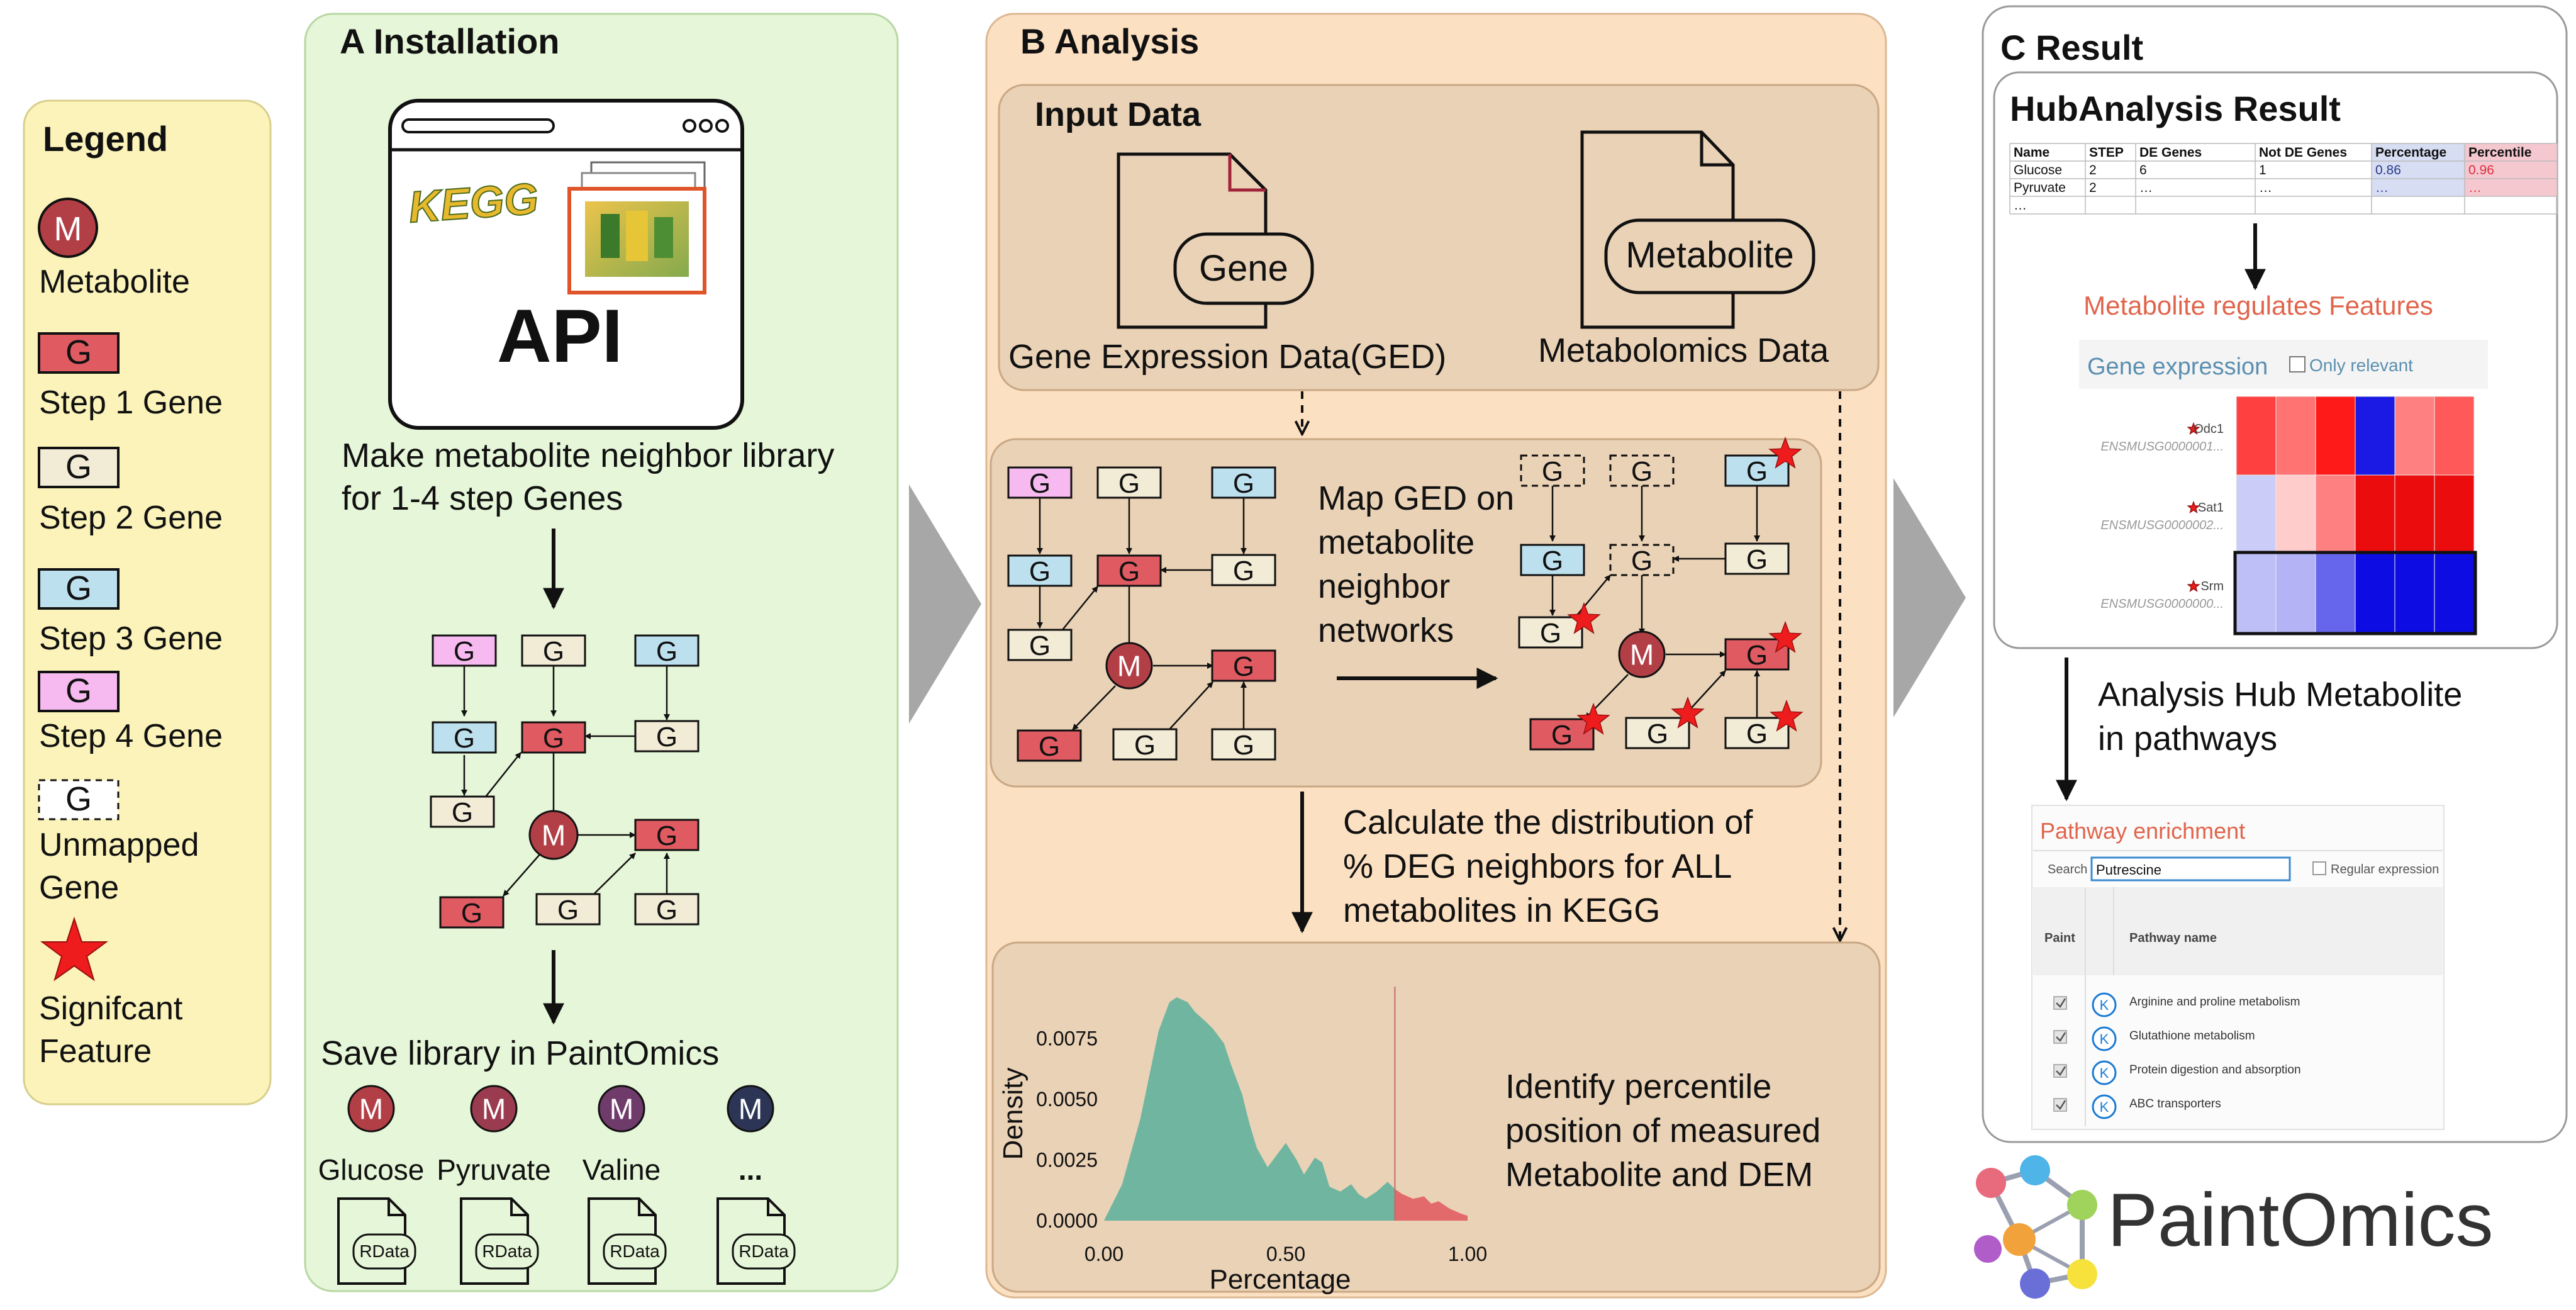 This screenshot has width=2576, height=1310. I want to click on edge-b6, so click(1077, 611).